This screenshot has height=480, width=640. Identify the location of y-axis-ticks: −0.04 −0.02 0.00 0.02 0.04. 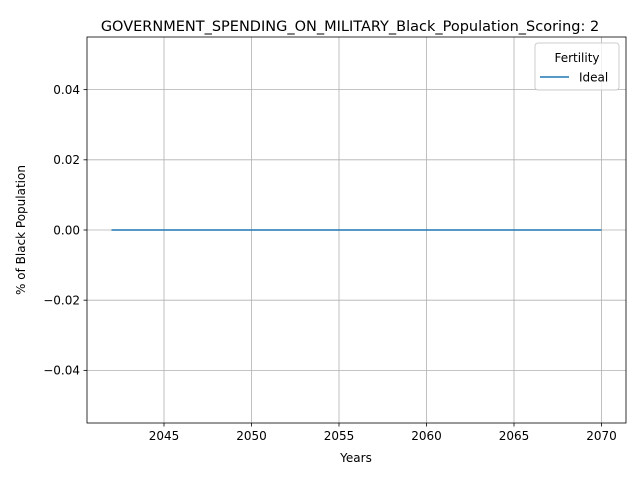
(65, 230).